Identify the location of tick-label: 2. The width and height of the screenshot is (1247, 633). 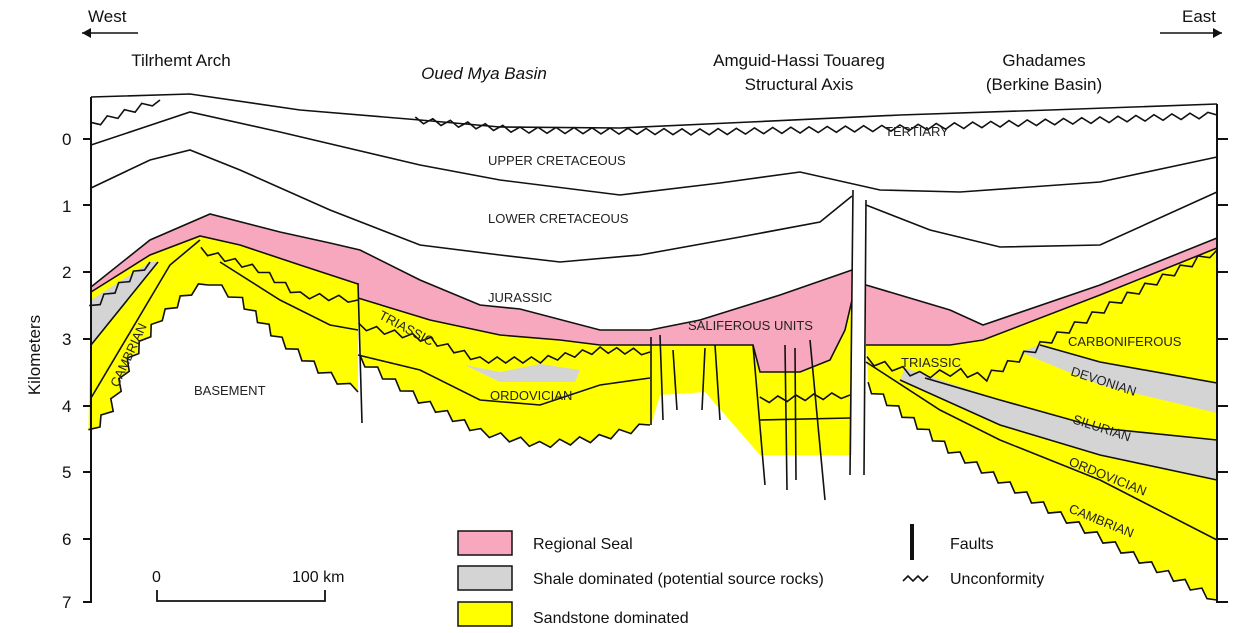
(66, 272).